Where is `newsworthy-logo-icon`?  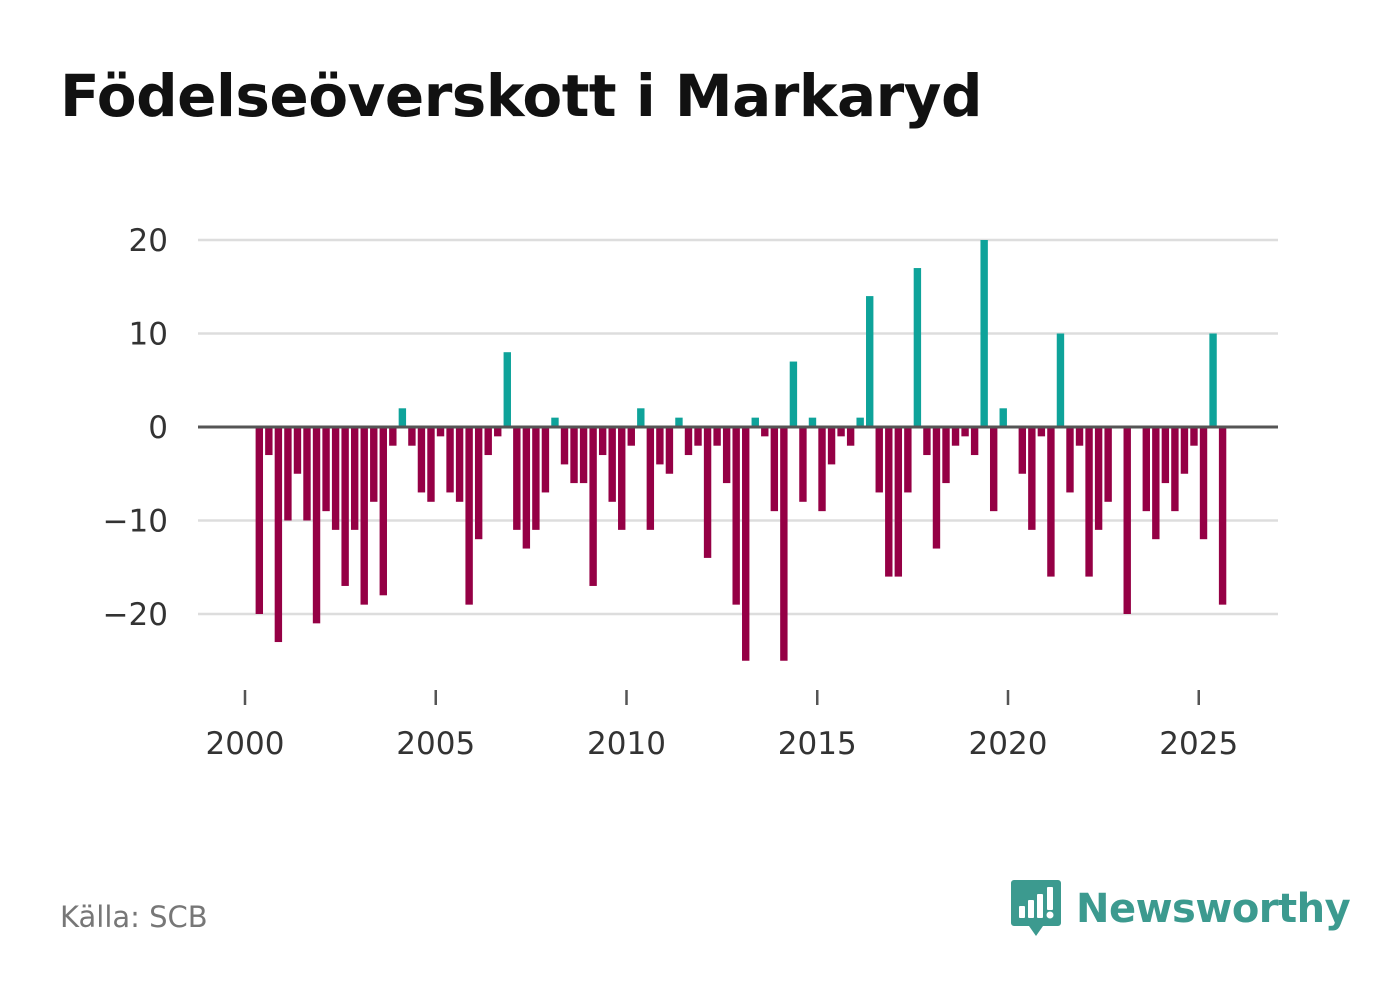 newsworthy-logo-icon is located at coordinates (1036, 908).